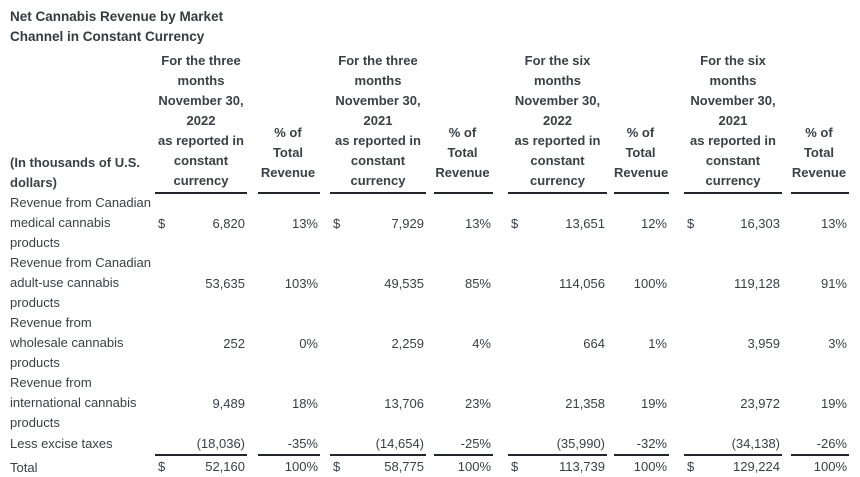 The height and width of the screenshot is (477, 860). What do you see at coordinates (481, 343) in the screenshot?
I see `percent-cell: 4%` at bounding box center [481, 343].